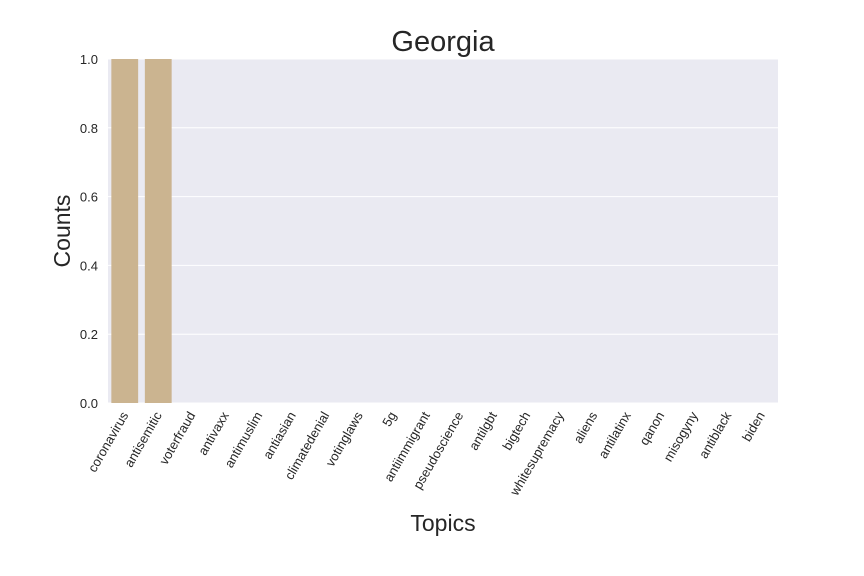 The height and width of the screenshot is (576, 864). I want to click on chart-title: Georgia, so click(443, 42).